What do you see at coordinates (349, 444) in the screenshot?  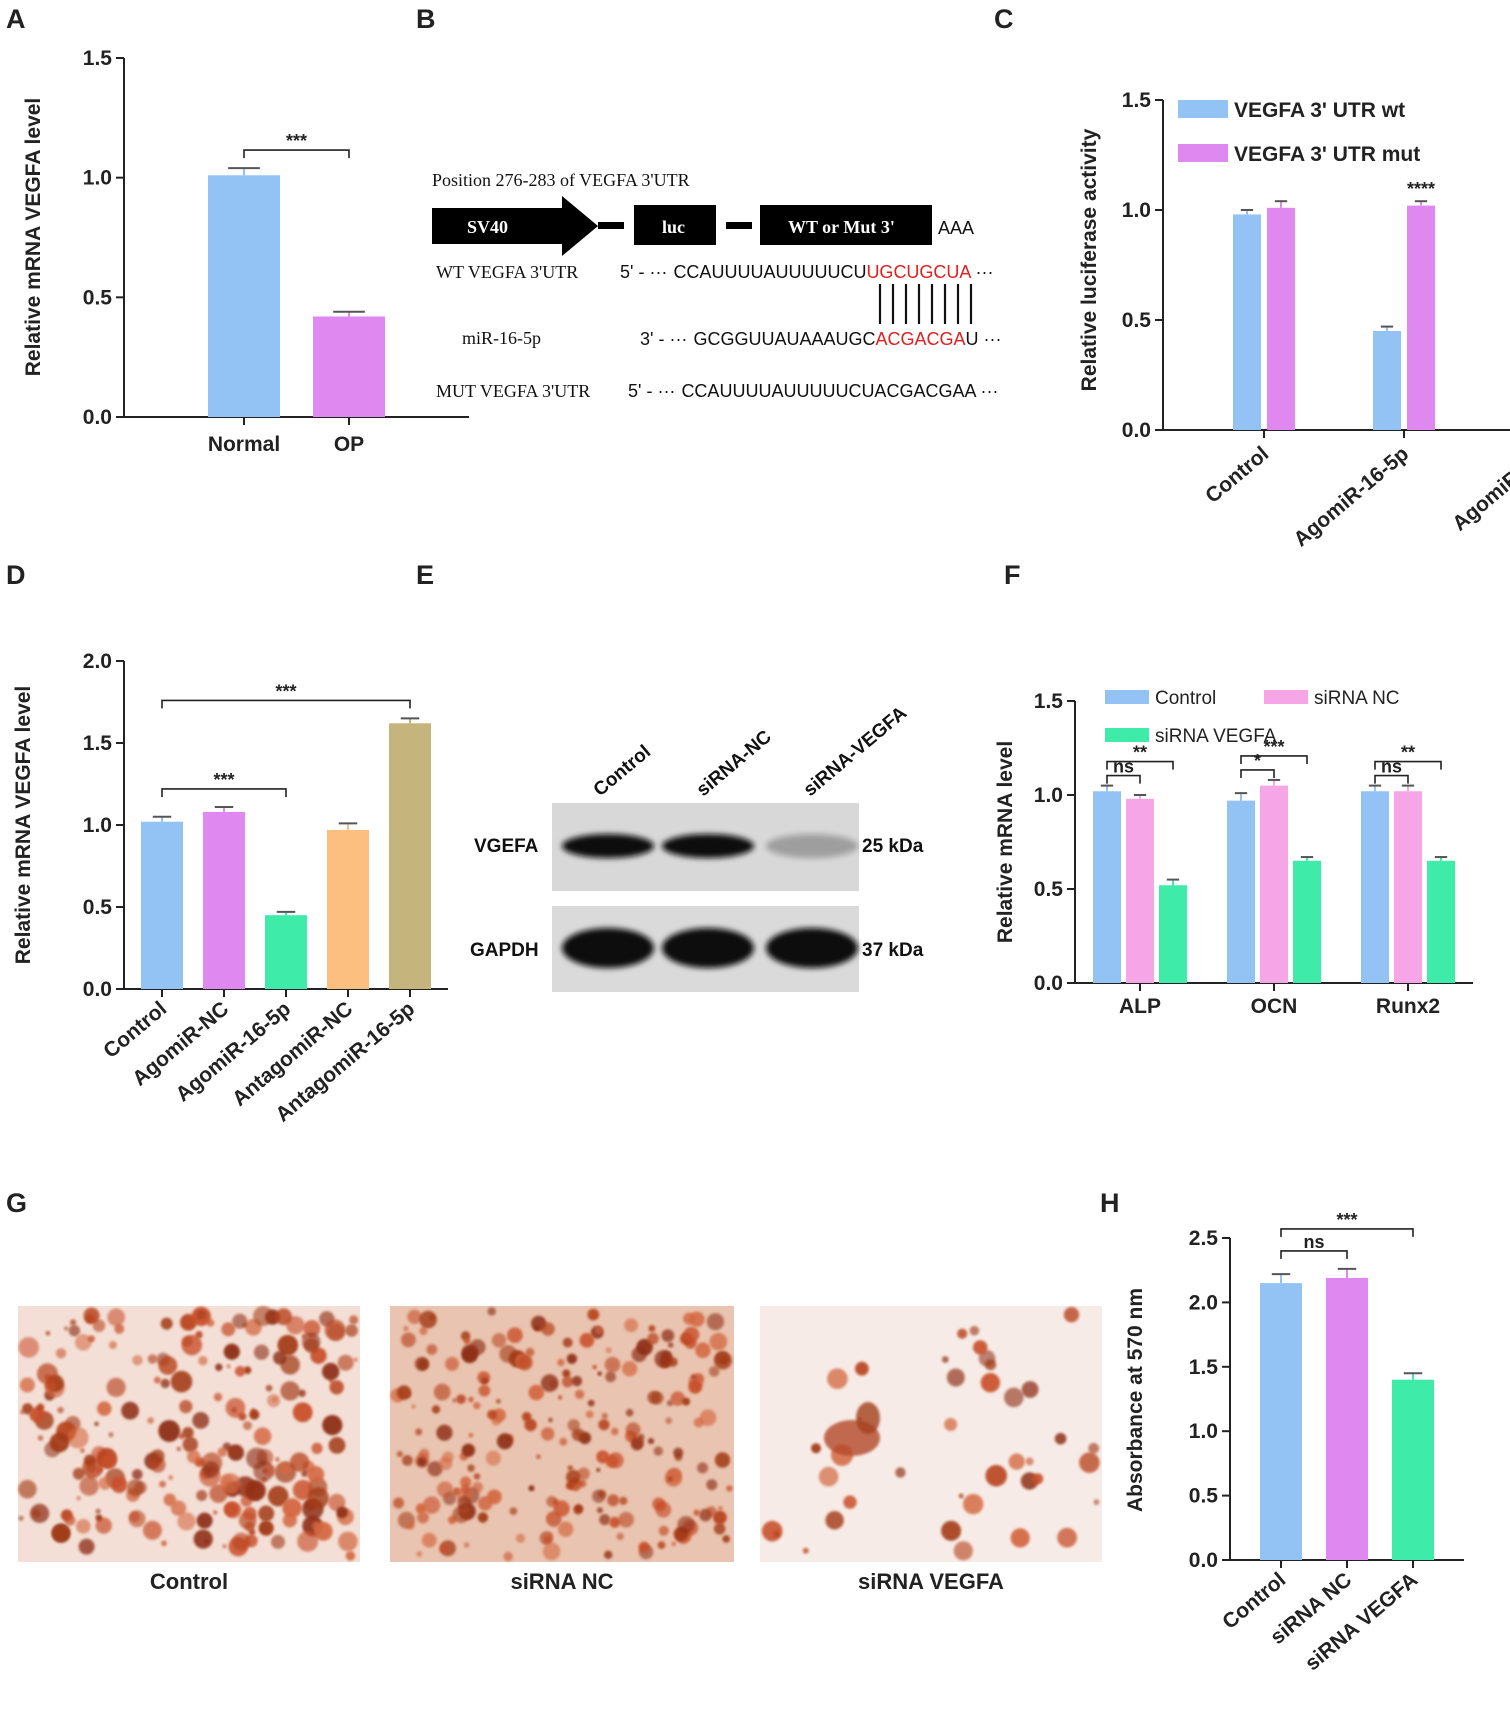 I see `x-tick-label: OP` at bounding box center [349, 444].